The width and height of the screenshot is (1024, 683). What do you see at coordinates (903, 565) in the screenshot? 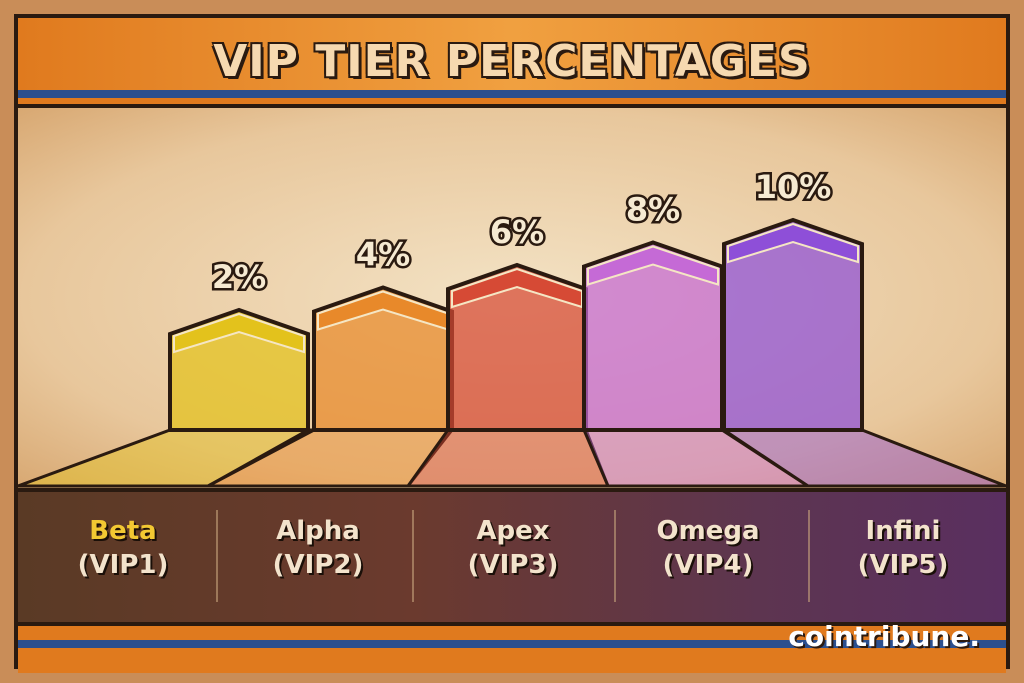
I see `category-tier-5: (VIP5)` at bounding box center [903, 565].